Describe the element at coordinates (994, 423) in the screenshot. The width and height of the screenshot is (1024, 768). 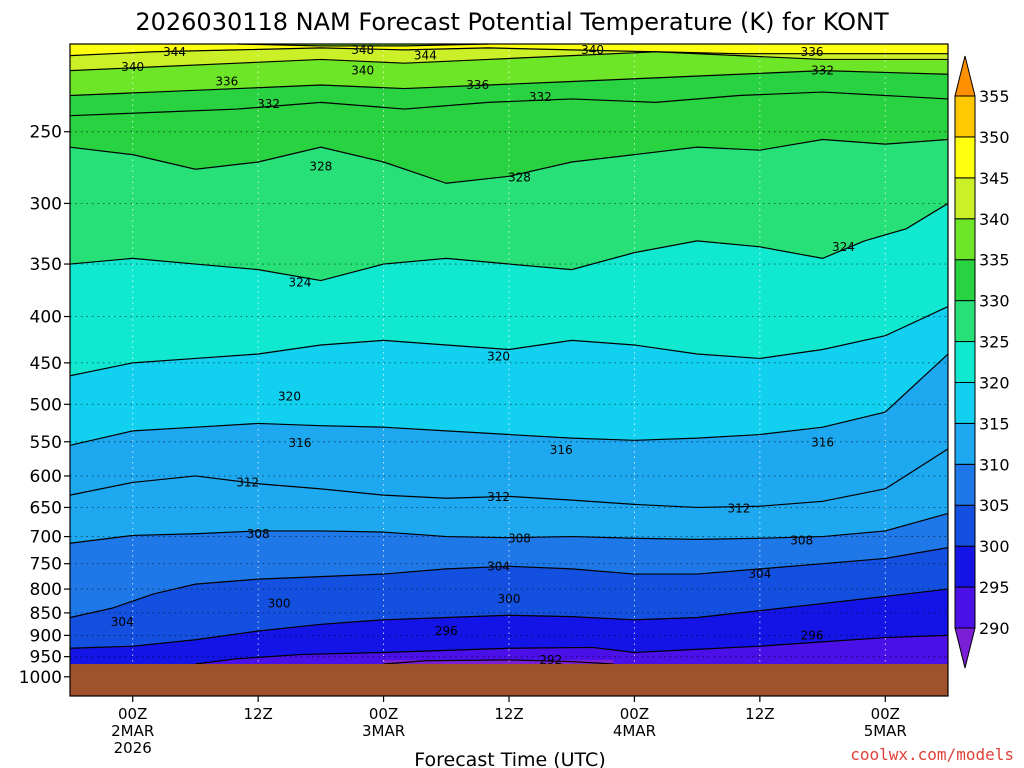
I see `colorbar-label: 315` at that location.